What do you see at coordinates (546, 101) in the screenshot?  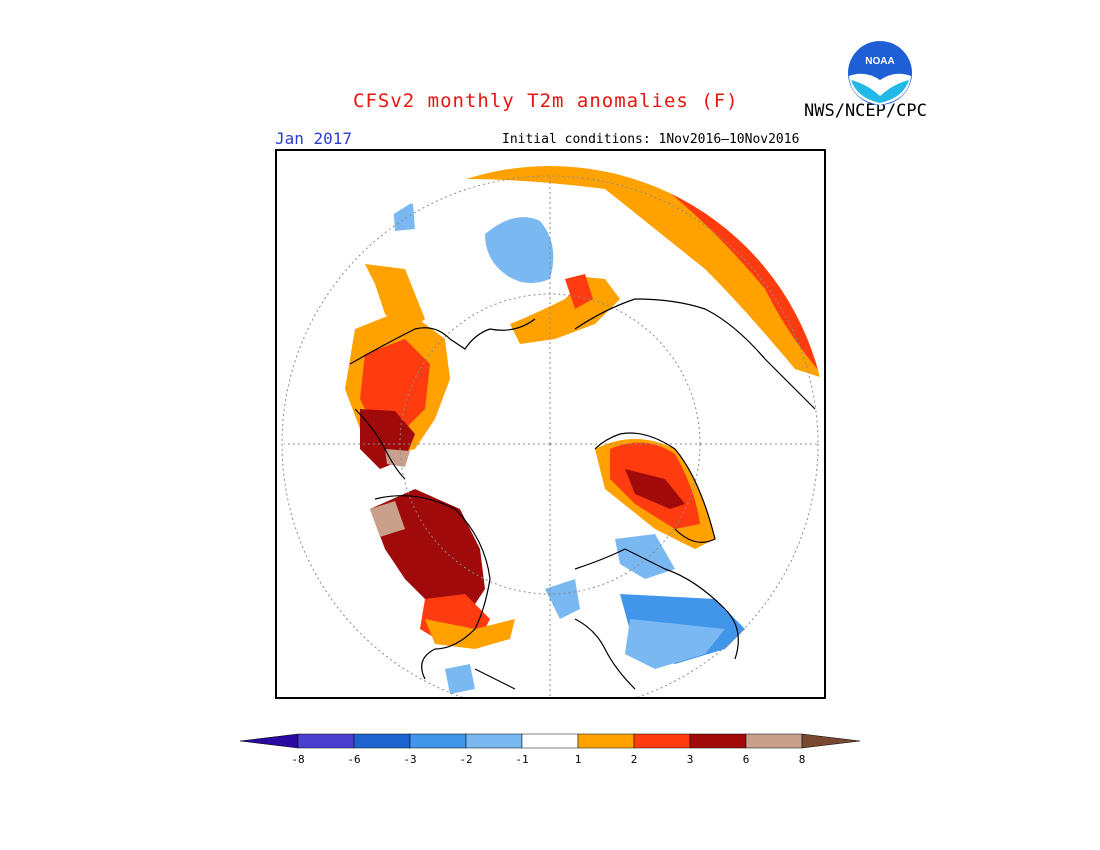 I see `map-title: CFSv2 monthly T2m anomalies (F)` at bounding box center [546, 101].